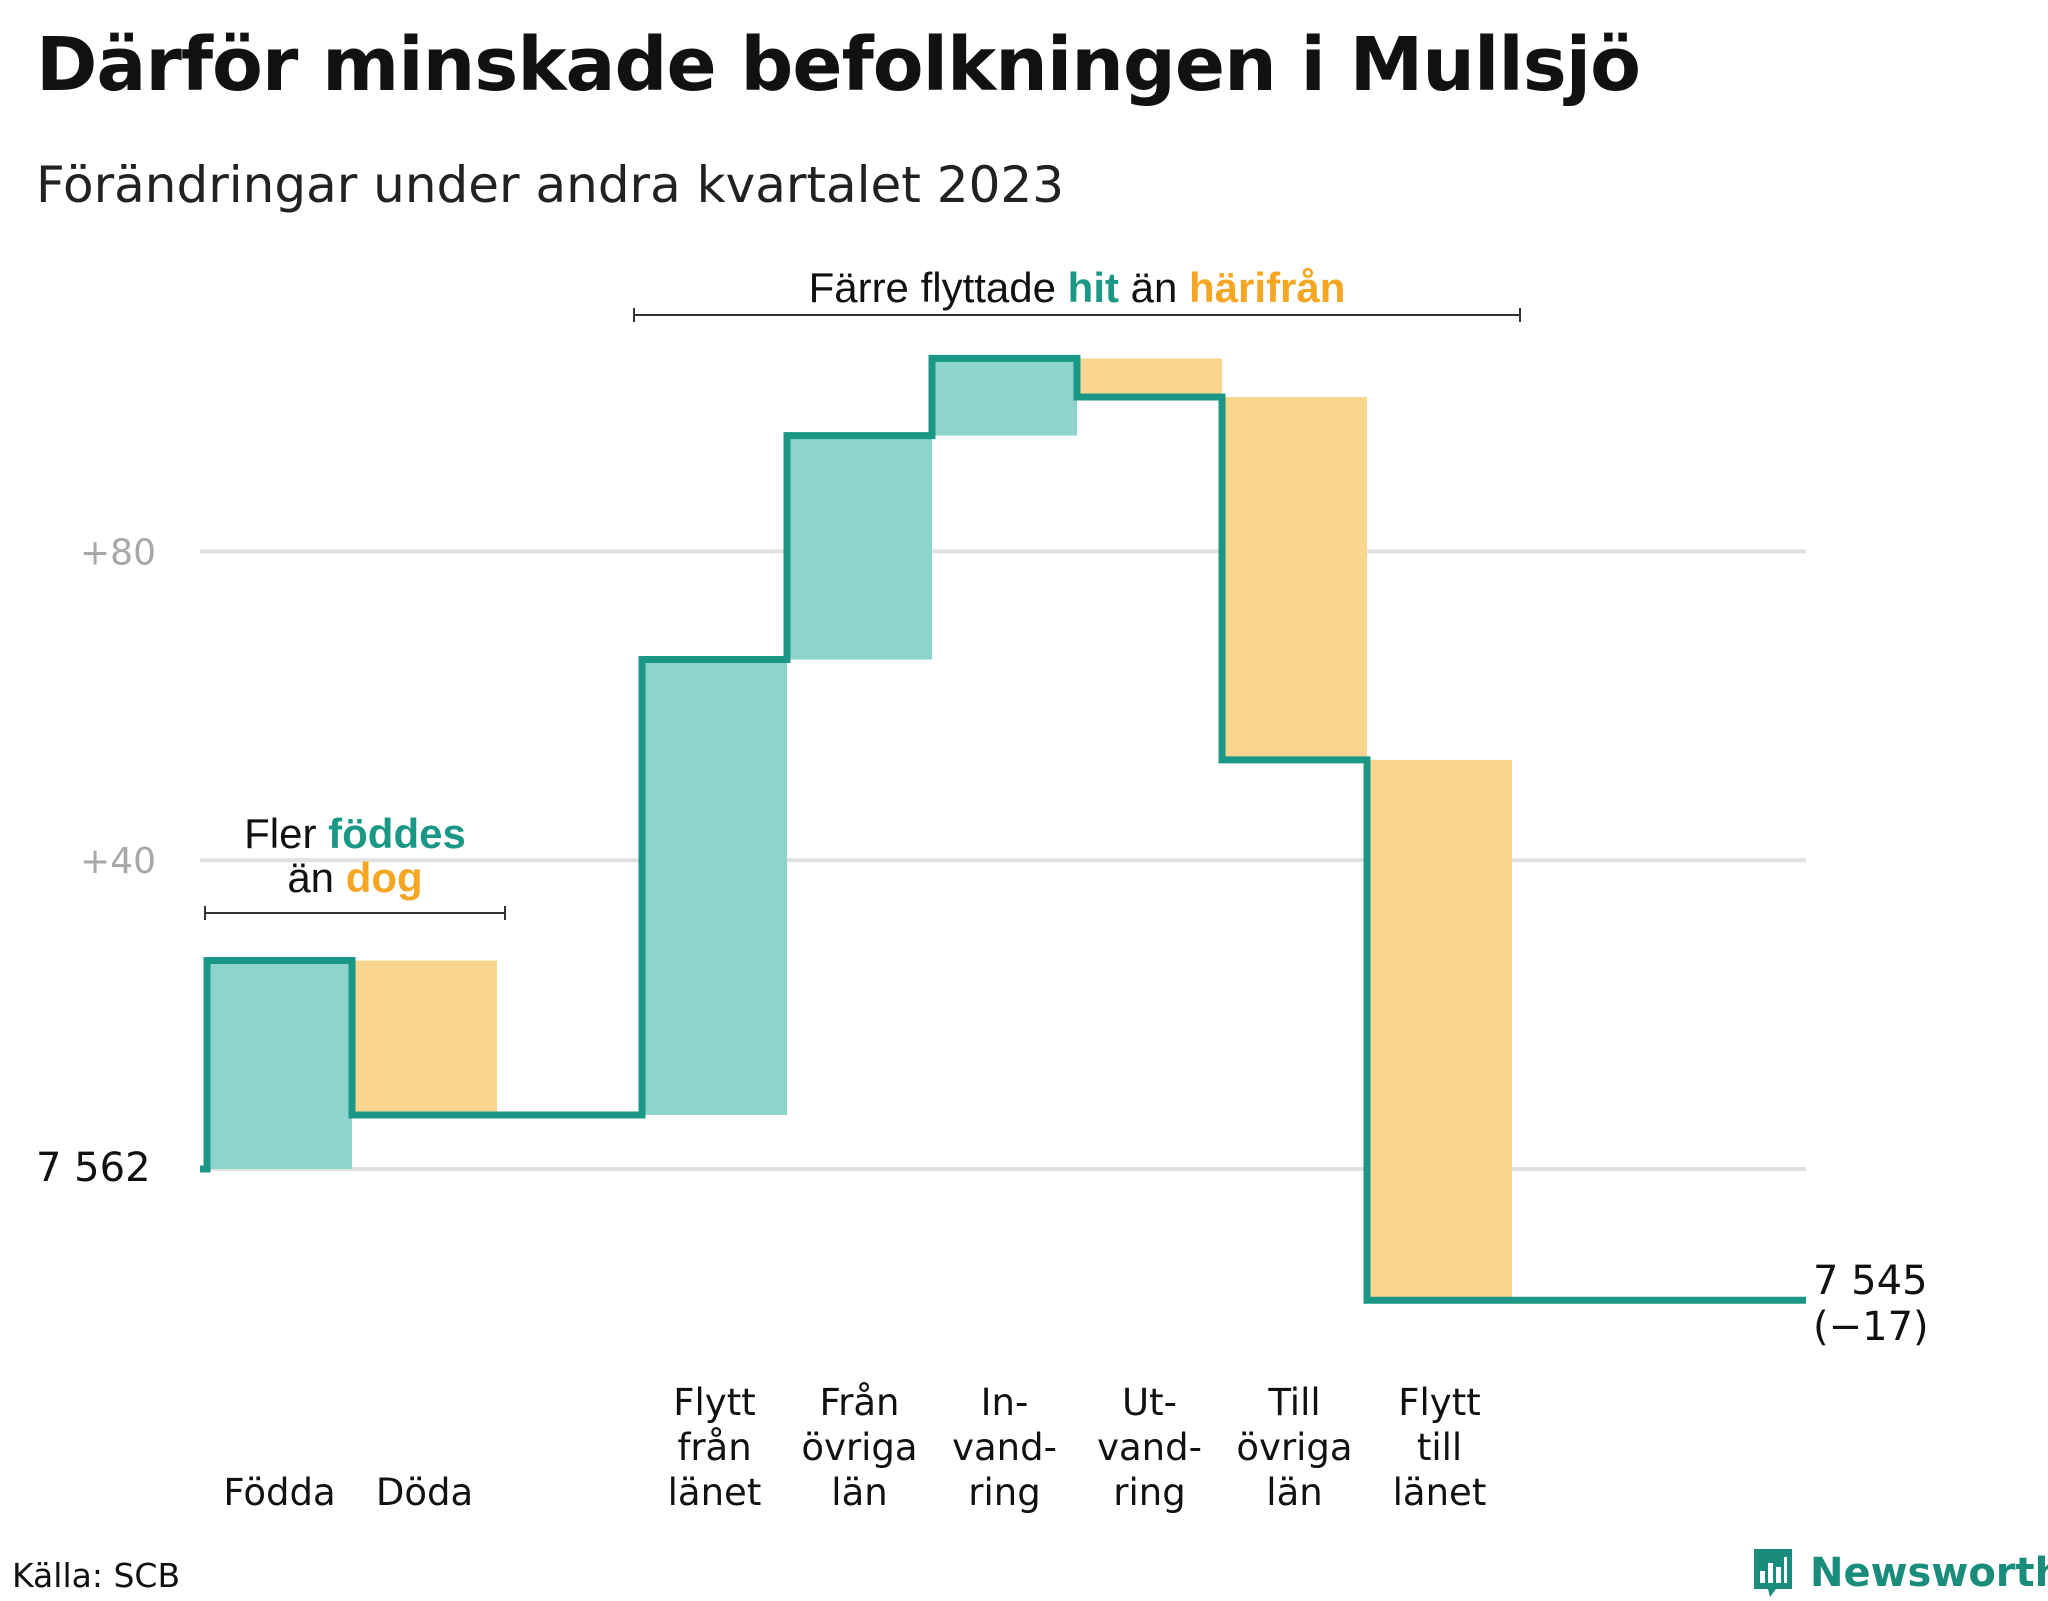 The height and width of the screenshot is (1601, 2048). What do you see at coordinates (355, 833) in the screenshot?
I see `births-annotation-line1: Fler föddes` at bounding box center [355, 833].